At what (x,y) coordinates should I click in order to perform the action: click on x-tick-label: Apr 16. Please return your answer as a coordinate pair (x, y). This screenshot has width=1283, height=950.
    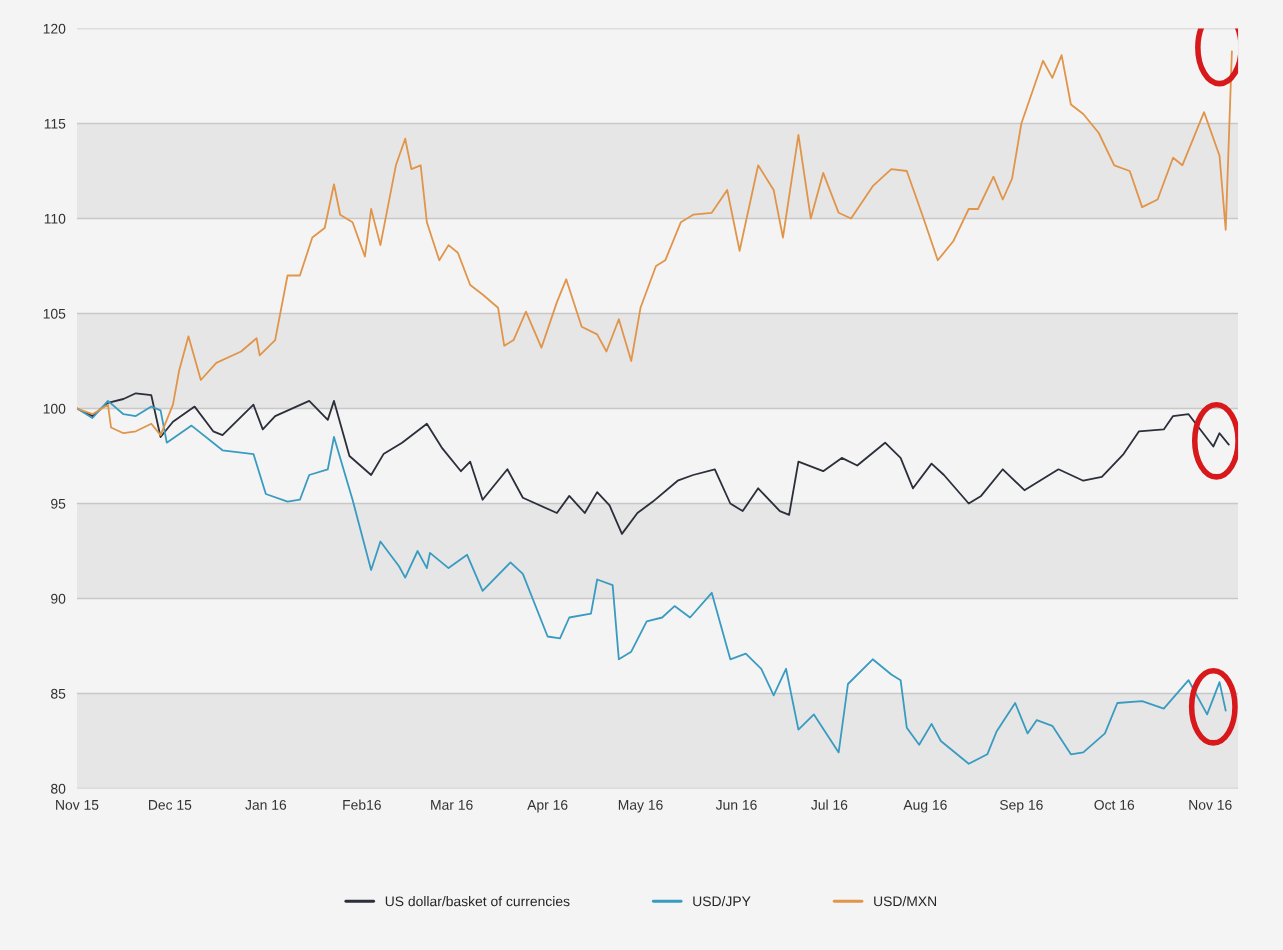
    Looking at the image, I should click on (547, 806).